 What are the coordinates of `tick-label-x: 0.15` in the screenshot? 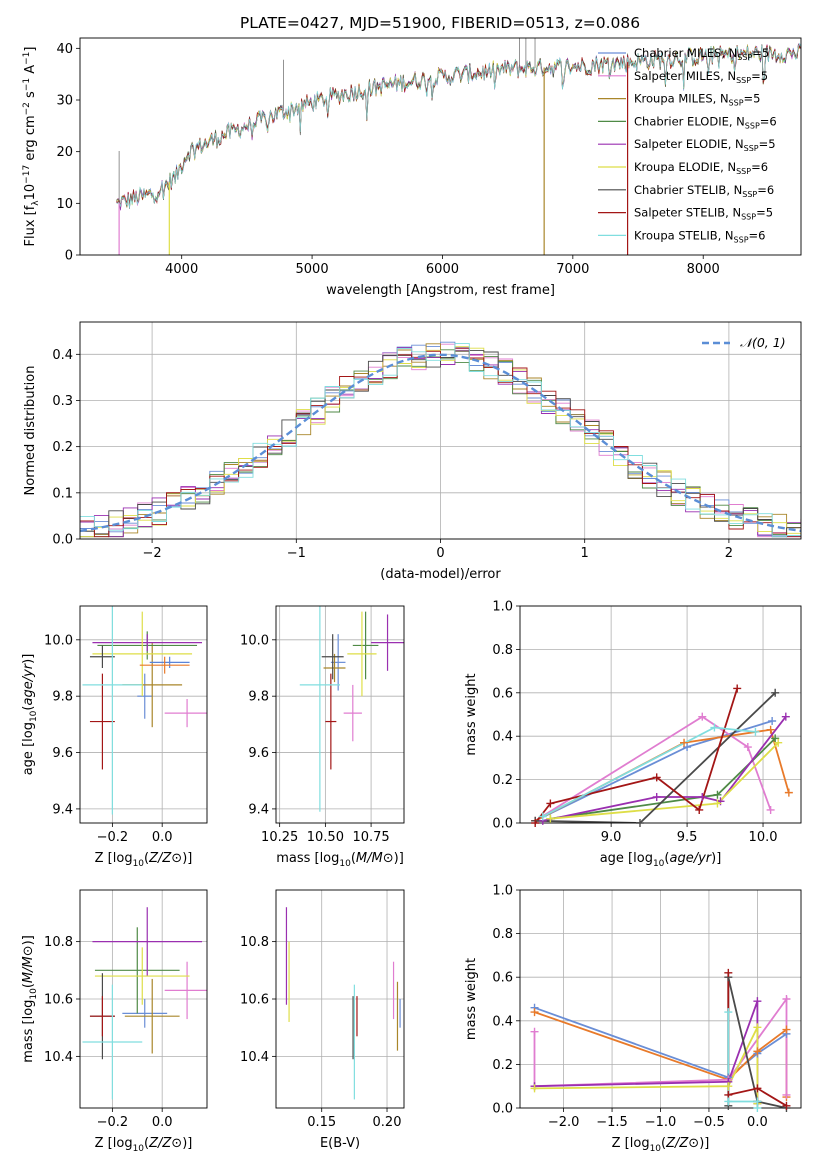 It's located at (321, 1122).